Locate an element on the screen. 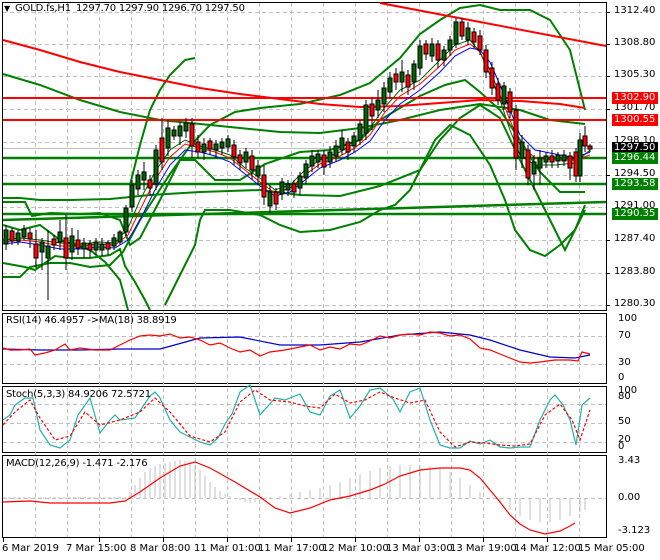 Image resolution: width=660 pixels, height=560 pixels. rsi-tick: 100 is located at coordinates (628, 318).